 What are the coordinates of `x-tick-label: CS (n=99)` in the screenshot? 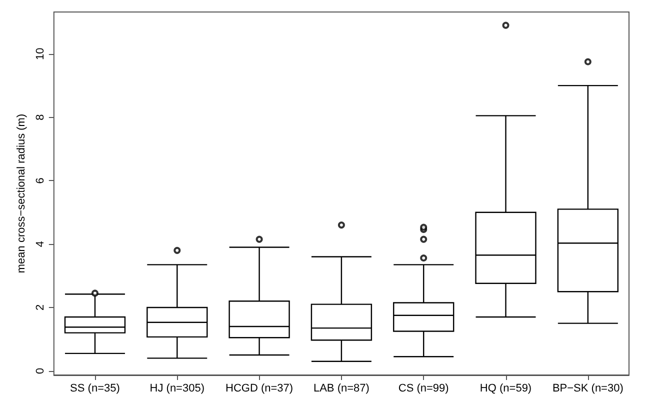 It's located at (423, 388).